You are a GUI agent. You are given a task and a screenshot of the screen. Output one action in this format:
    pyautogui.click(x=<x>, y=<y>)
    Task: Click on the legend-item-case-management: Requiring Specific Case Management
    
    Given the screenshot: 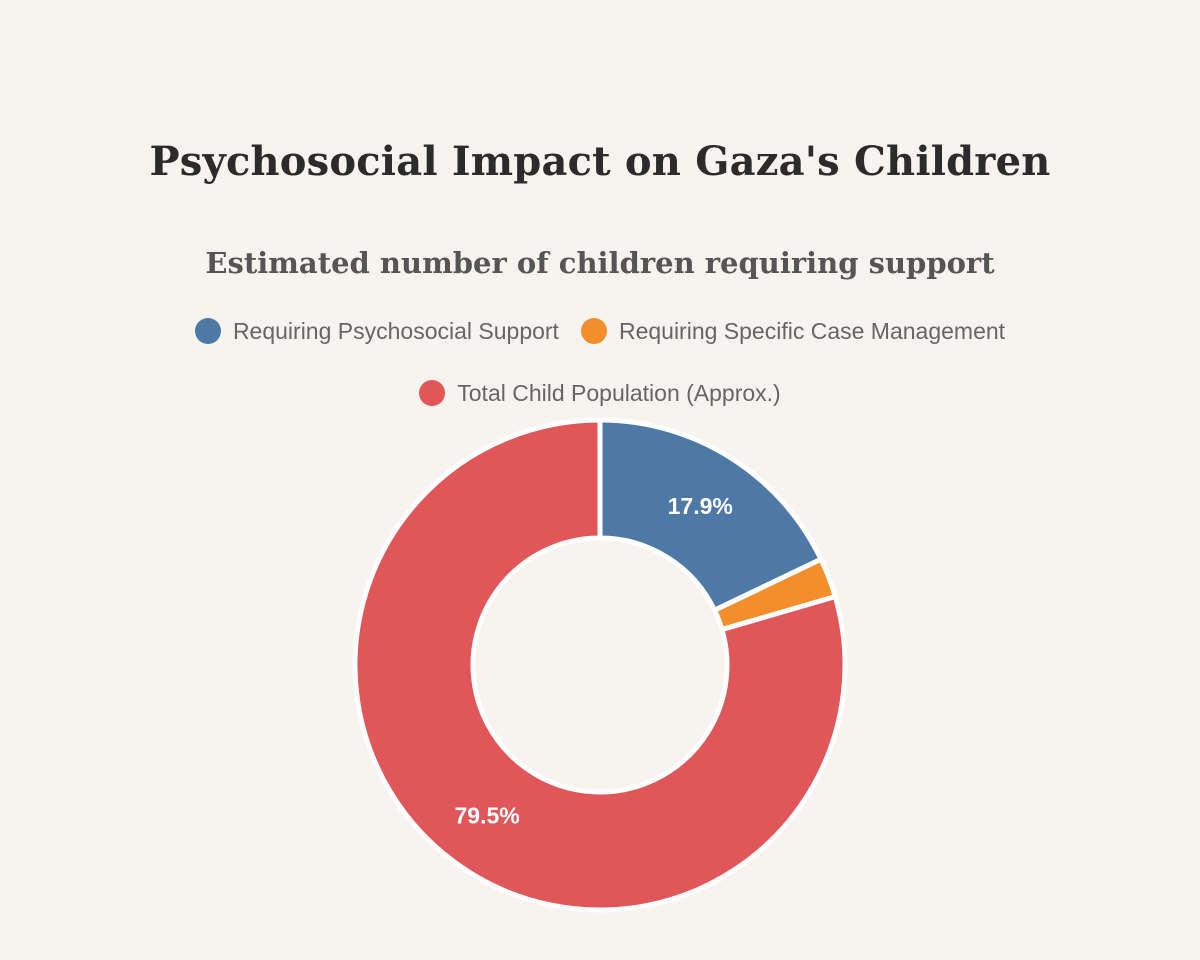 What is the action you would take?
    pyautogui.click(x=793, y=330)
    